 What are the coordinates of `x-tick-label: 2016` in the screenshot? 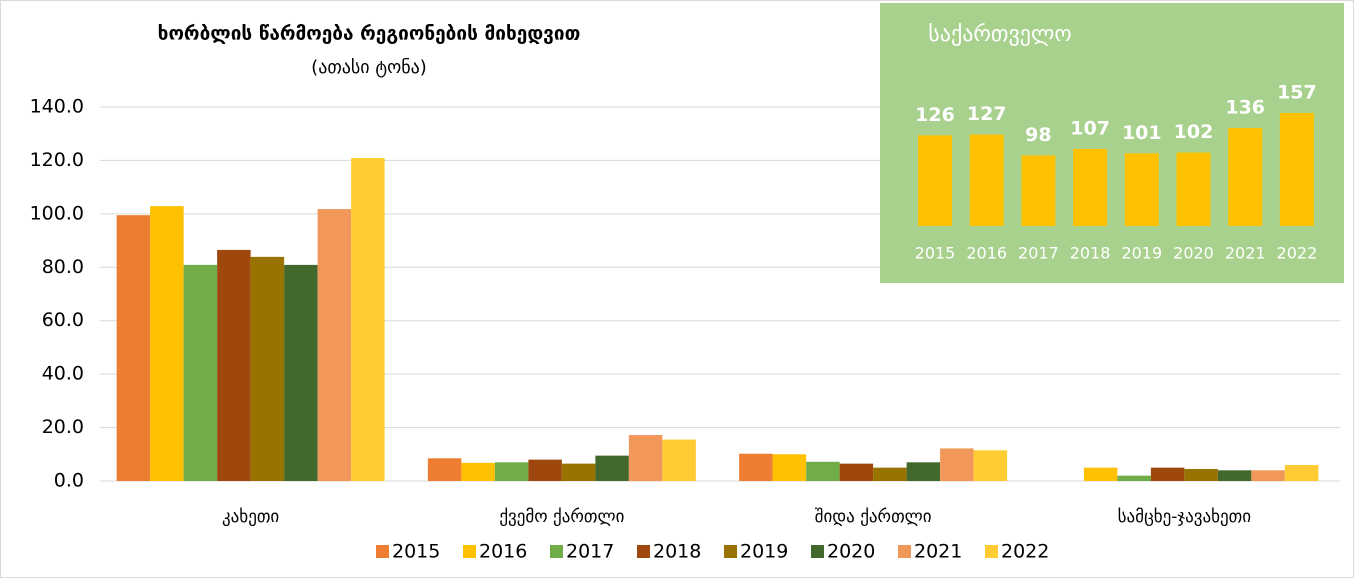 It's located at (986, 253).